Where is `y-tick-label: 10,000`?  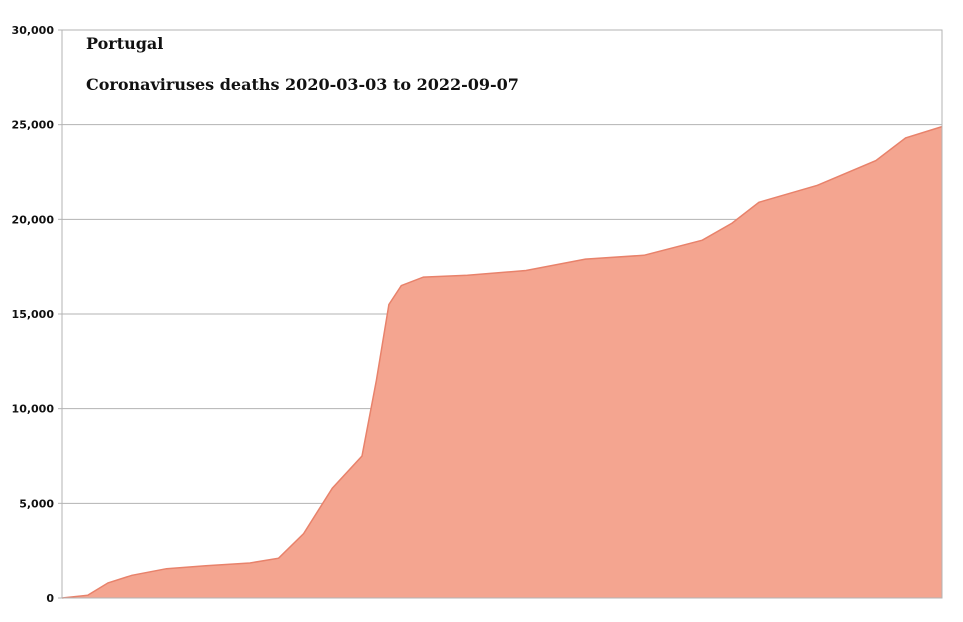
y-tick-label: 10,000 is located at coordinates (33, 409).